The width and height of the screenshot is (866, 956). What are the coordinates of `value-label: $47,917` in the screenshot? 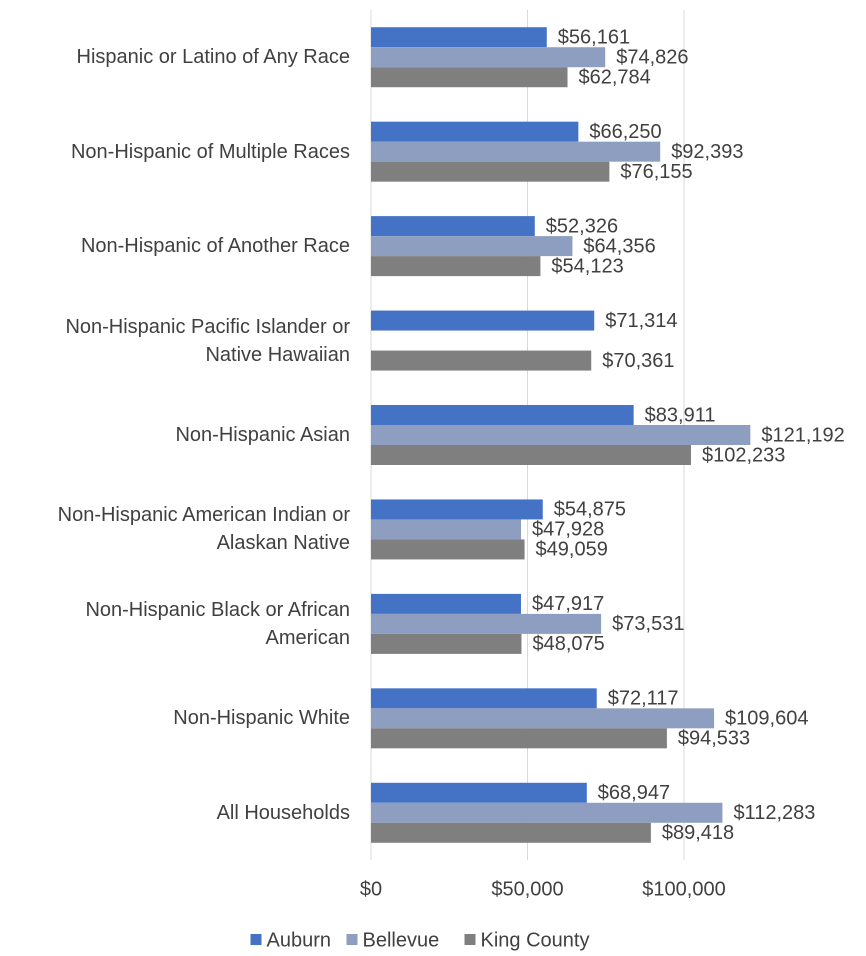 It's located at (568, 604).